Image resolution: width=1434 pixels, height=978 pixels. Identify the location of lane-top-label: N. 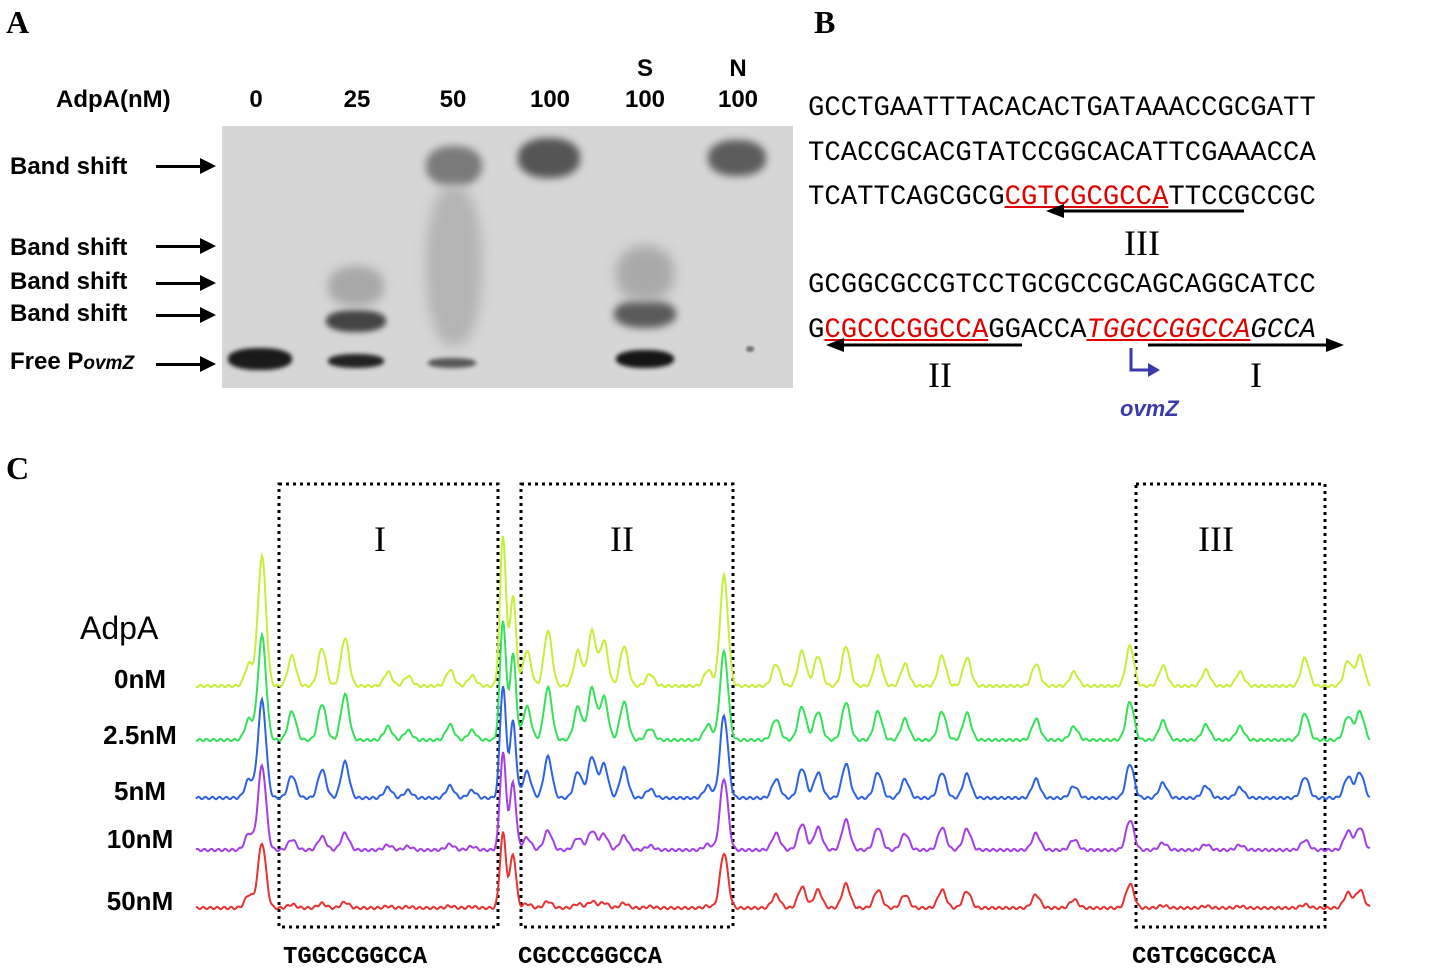
(738, 68).